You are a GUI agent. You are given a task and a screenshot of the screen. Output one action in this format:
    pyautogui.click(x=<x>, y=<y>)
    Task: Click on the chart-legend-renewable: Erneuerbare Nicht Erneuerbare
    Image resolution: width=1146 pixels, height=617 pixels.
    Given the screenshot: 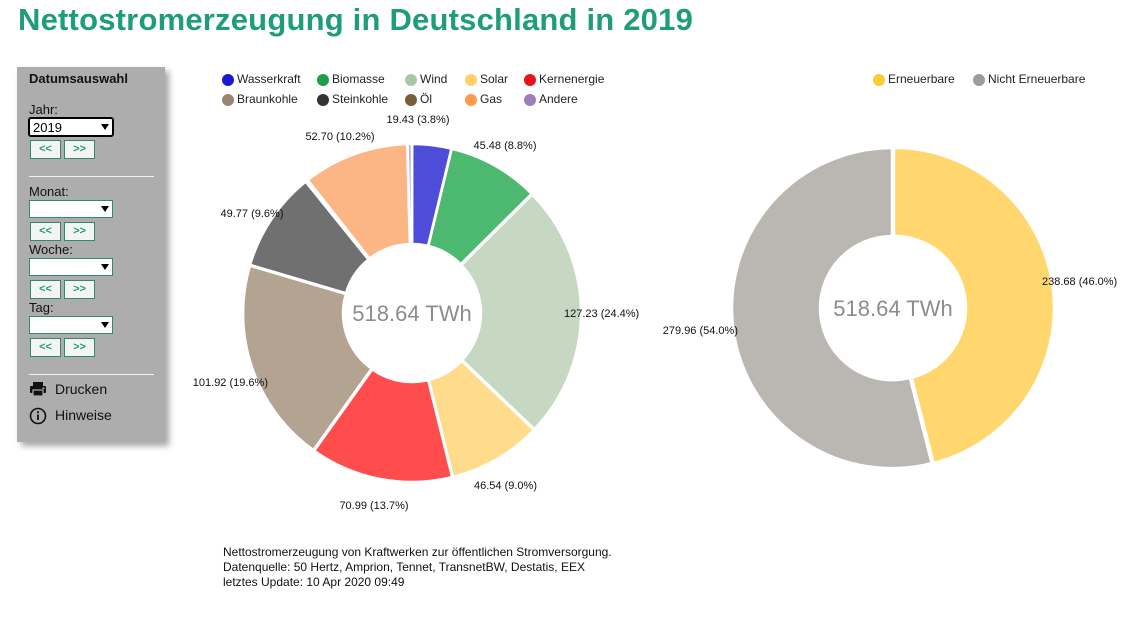 What is the action you would take?
    pyautogui.click(x=993, y=82)
    